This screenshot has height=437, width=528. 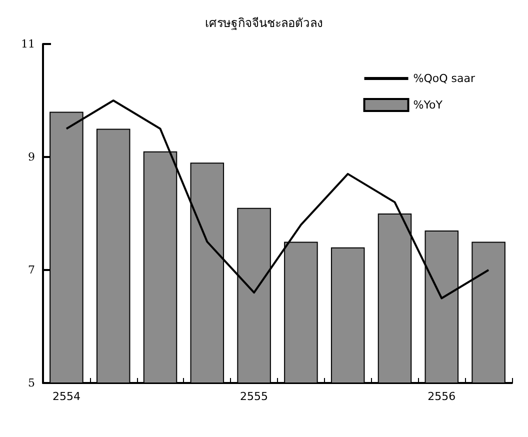 What do you see at coordinates (444, 78) in the screenshot?
I see `legend-label: %QoQ saar` at bounding box center [444, 78].